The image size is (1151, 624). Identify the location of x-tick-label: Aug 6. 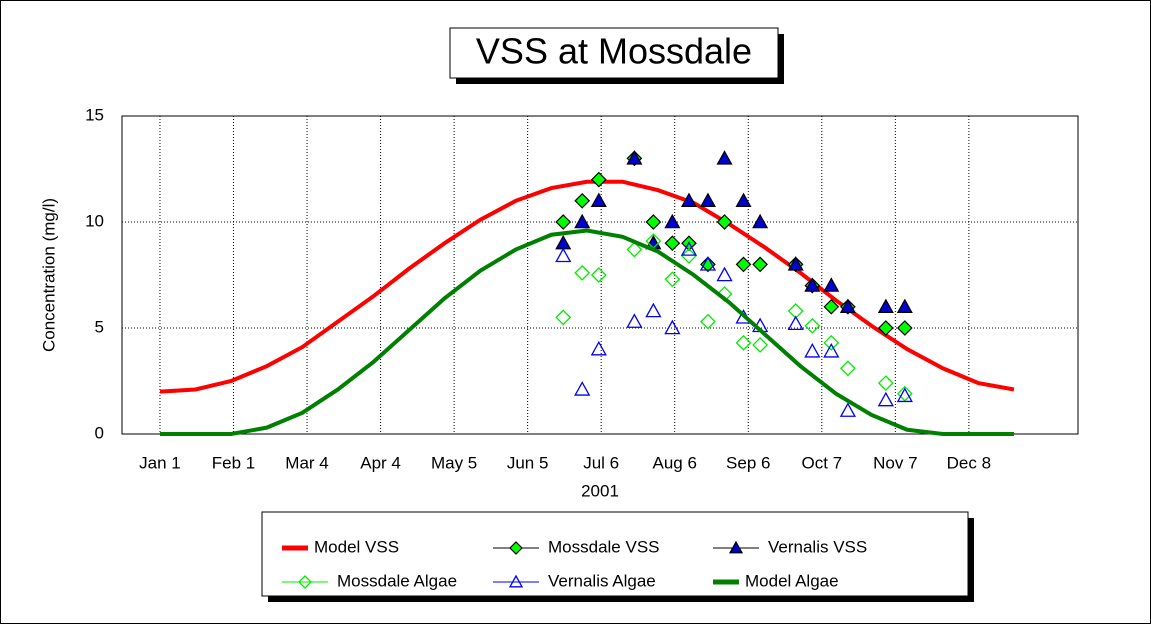
(675, 462).